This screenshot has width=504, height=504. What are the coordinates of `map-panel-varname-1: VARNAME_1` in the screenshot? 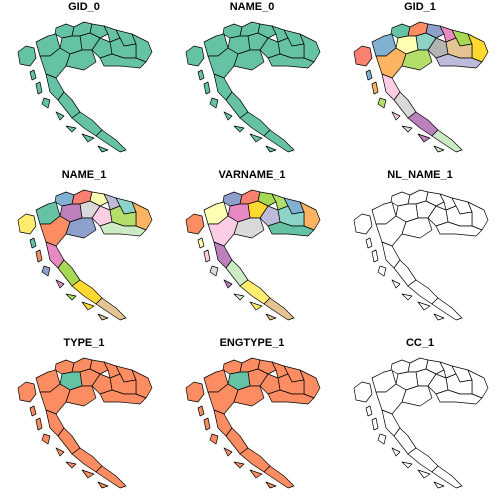 It's located at (252, 252).